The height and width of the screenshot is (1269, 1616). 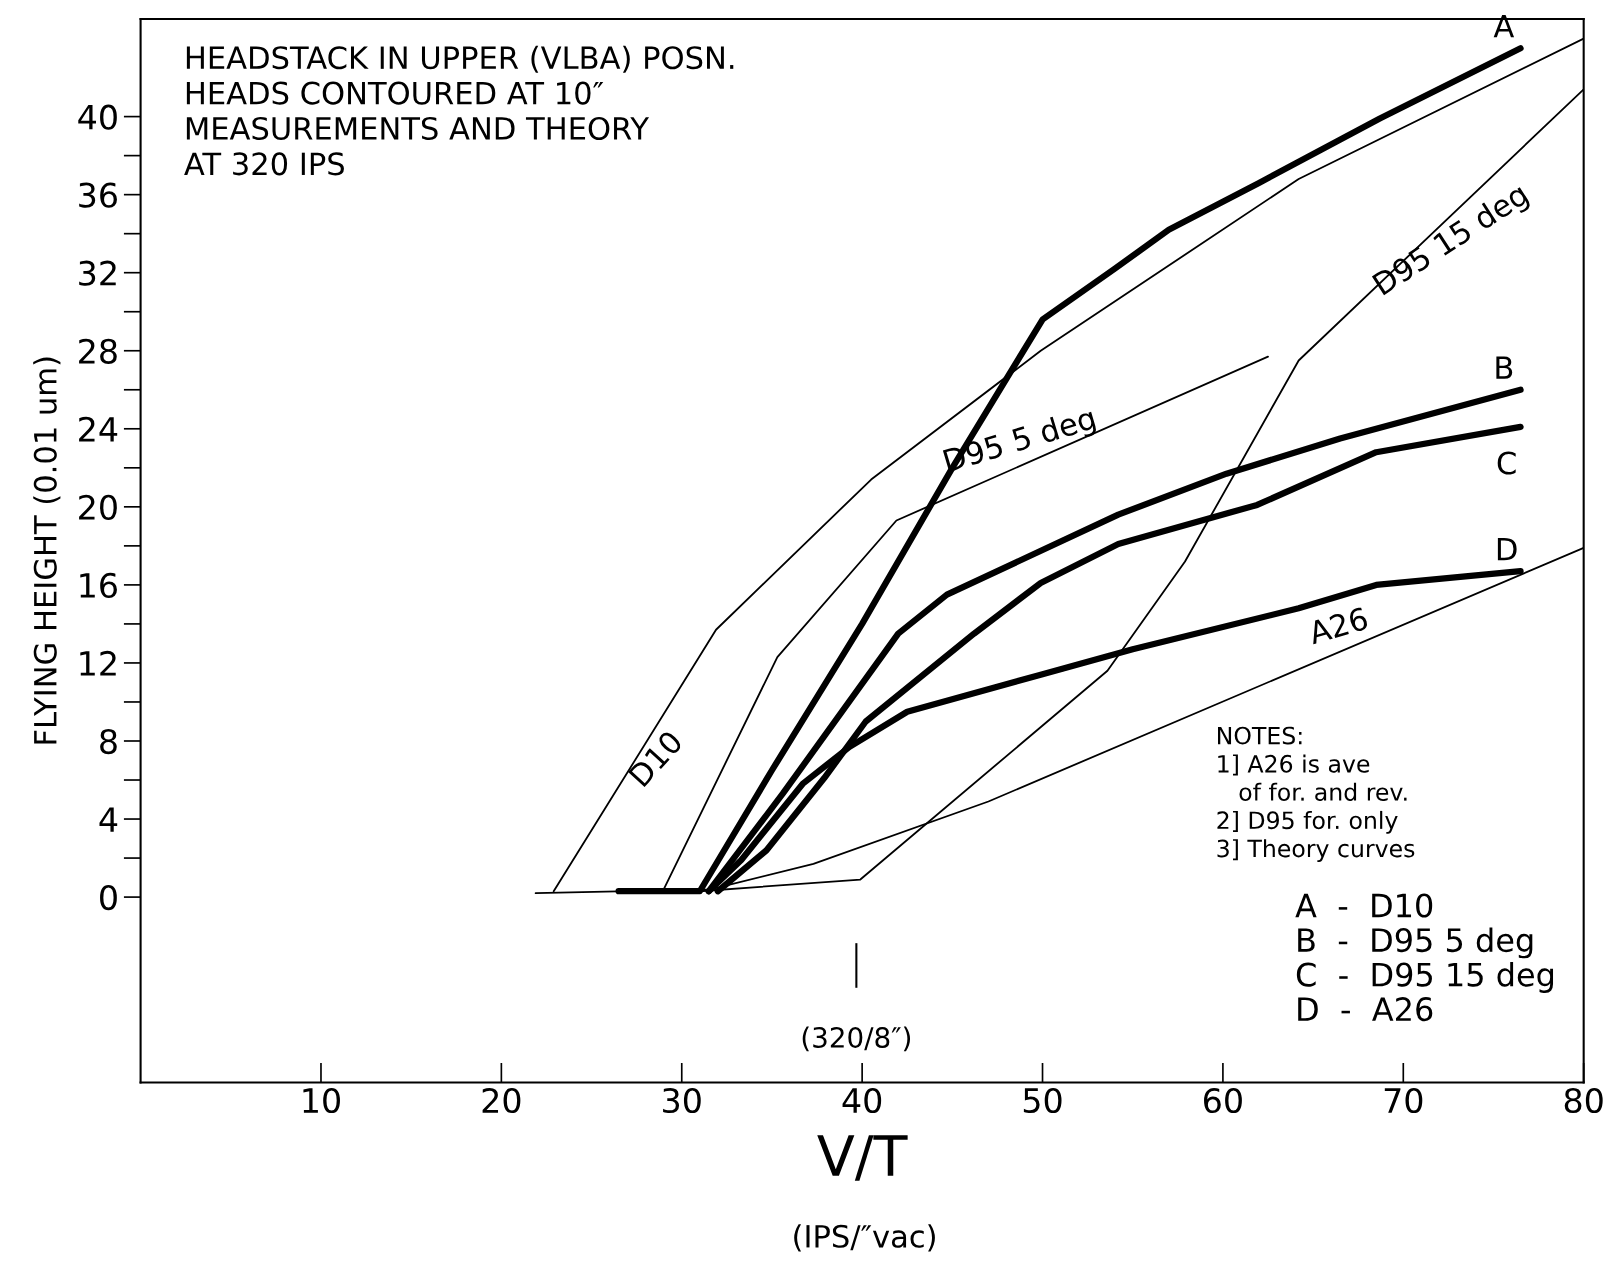 I want to click on text: HEADSTACK IN UPPER (VLBA) POSN. HEADS CONTOURED AT 10″ MEASUREMENTS AND THEORY AT 320 IPS, so click(x=459, y=110).